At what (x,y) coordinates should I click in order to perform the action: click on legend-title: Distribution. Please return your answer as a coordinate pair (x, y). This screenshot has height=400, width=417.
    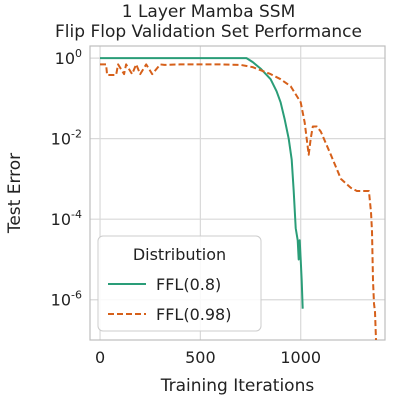
    Looking at the image, I should click on (179, 254).